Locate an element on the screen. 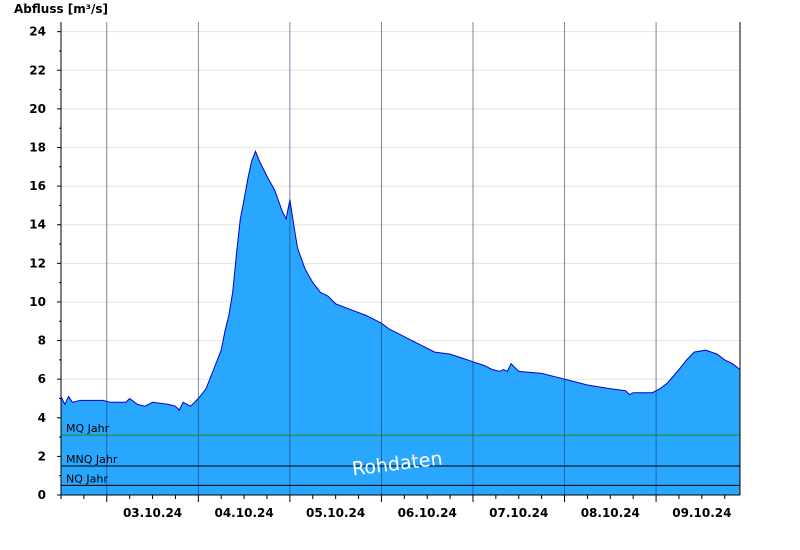 Image resolution: width=800 pixels, height=550 pixels. y-axis-title: Abfluss [m³/s] is located at coordinates (61, 9).